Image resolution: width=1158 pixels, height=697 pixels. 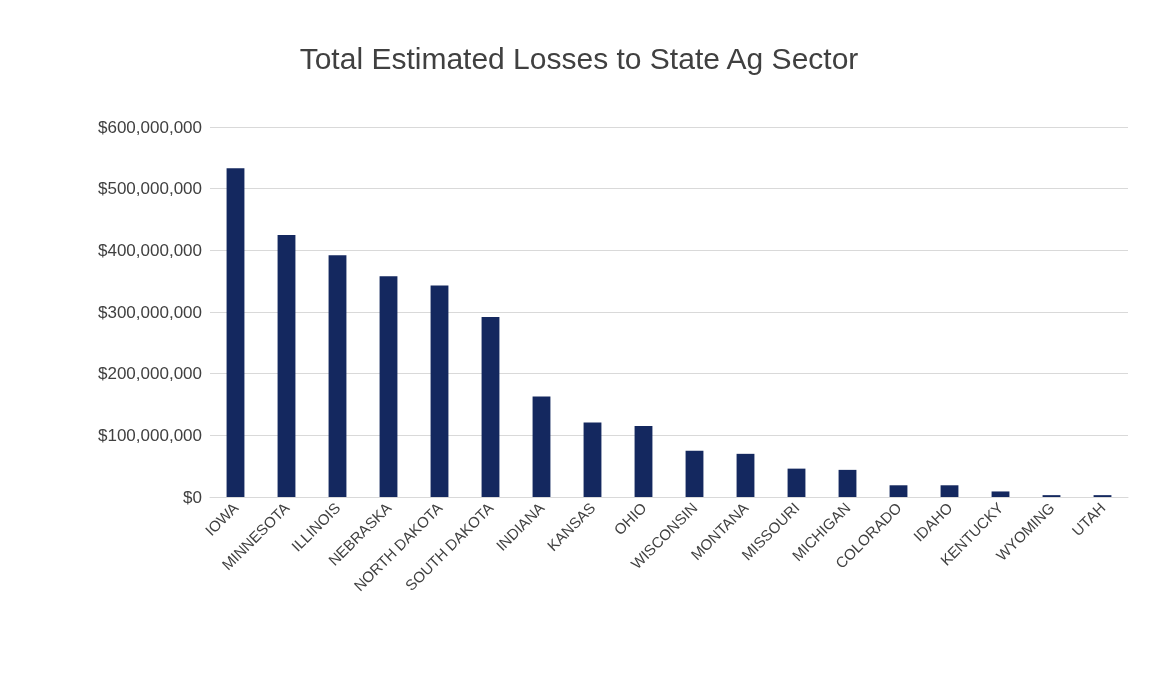 What do you see at coordinates (150, 189) in the screenshot?
I see `y-tick-label: $500,000,000` at bounding box center [150, 189].